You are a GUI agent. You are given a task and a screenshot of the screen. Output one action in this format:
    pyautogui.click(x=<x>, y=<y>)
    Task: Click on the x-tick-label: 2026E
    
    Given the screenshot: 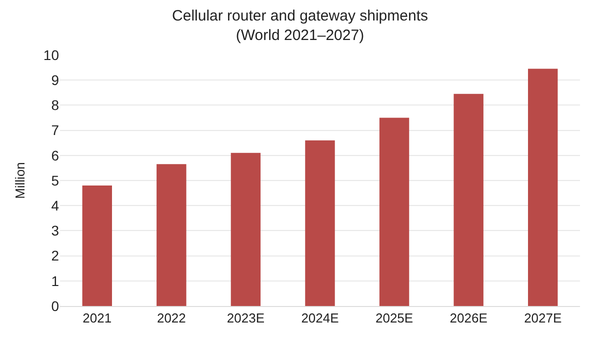 What is the action you would take?
    pyautogui.click(x=469, y=318)
    